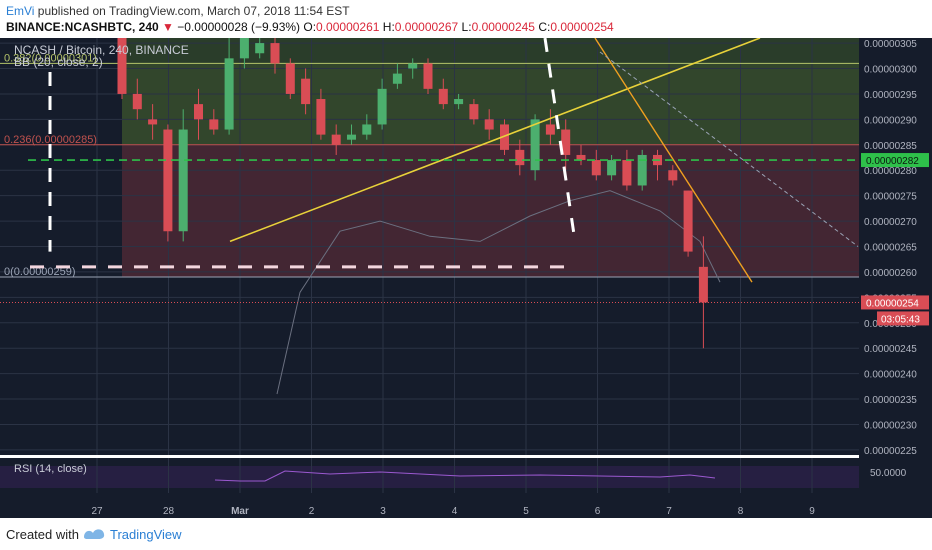  Describe the element at coordinates (429, 505) in the screenshot. I see `time-axis` at that location.